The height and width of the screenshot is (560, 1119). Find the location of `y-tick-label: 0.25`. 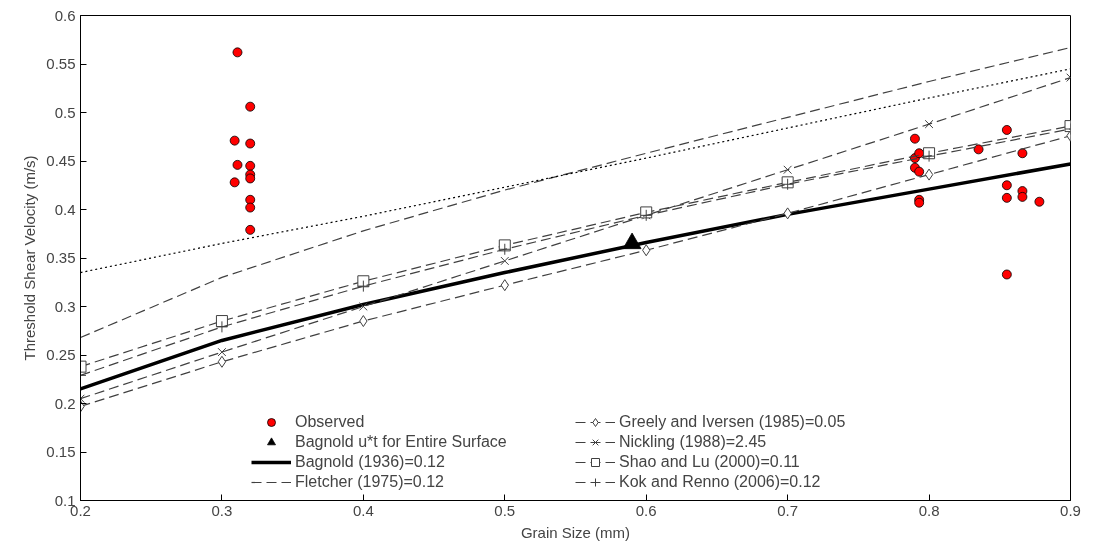

y-tick-label: 0.25 is located at coordinates (61, 354).